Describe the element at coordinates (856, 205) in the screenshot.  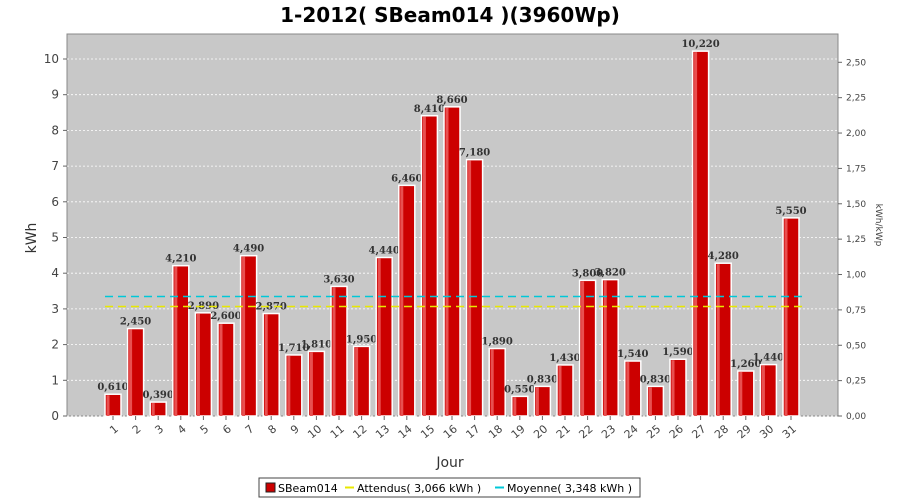
I see `y-right-tick-label: 1,50` at that location.